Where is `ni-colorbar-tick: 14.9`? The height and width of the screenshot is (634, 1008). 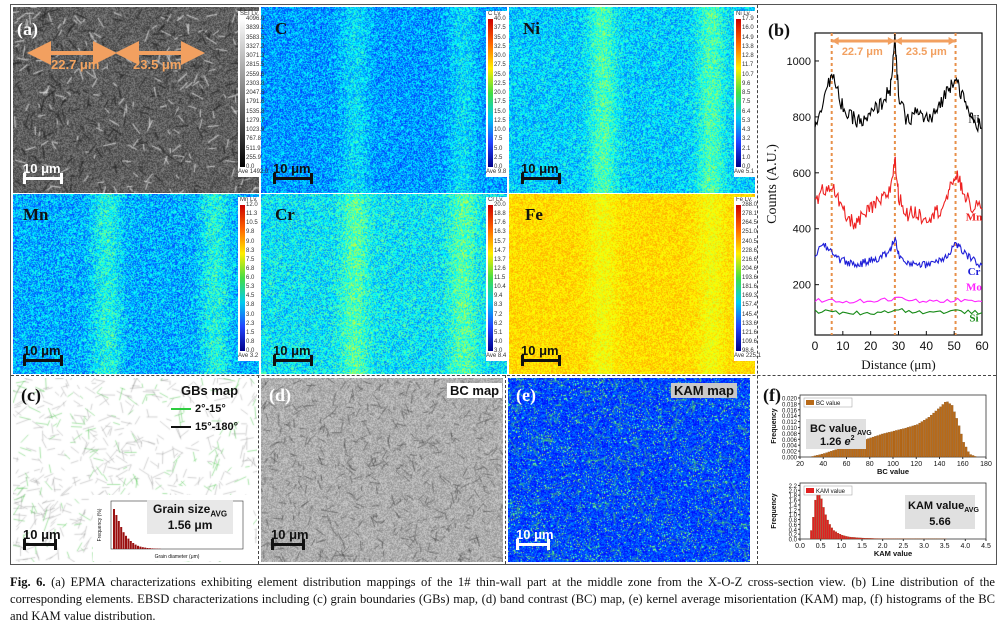 ni-colorbar-tick: 14.9 is located at coordinates (748, 37).